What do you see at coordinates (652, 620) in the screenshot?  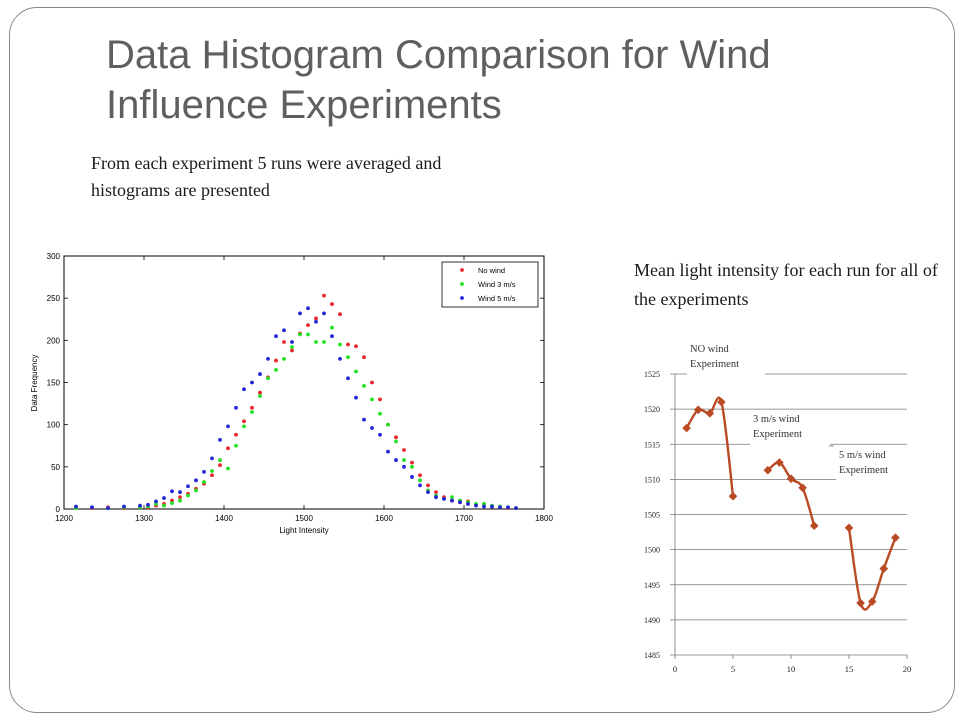 I see `line-y-tick-label: 1490` at bounding box center [652, 620].